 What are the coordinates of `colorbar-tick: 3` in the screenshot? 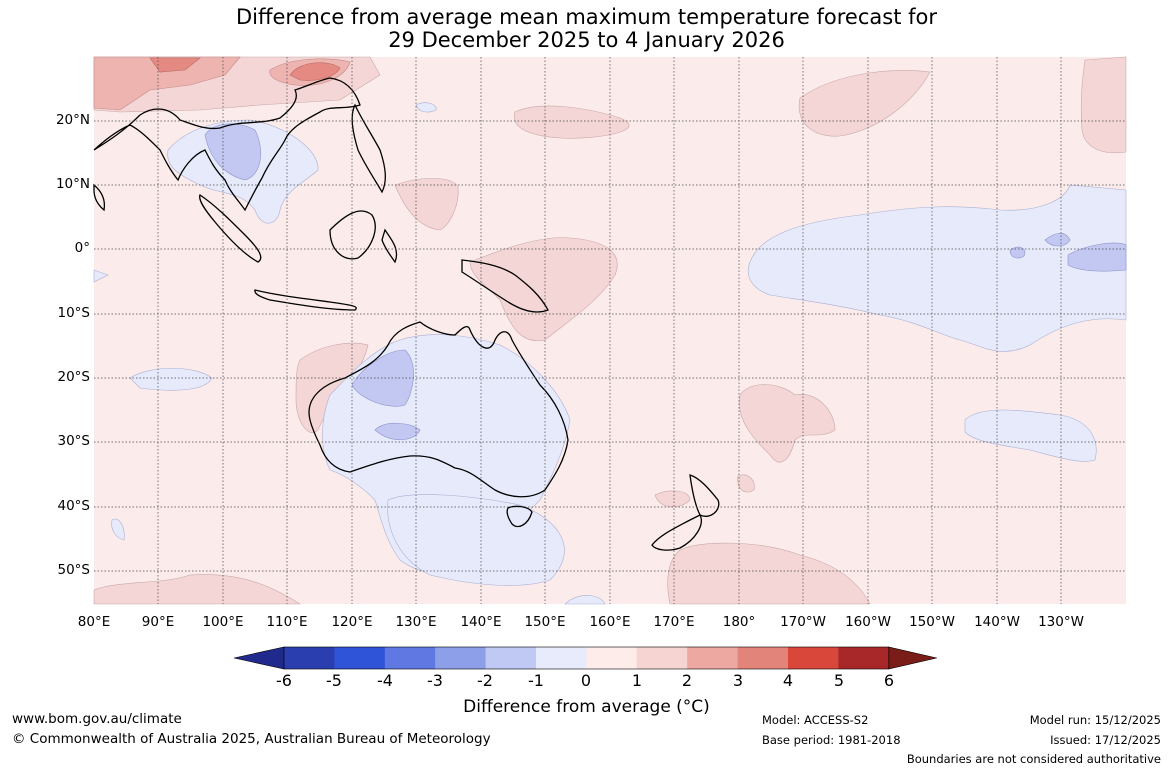 It's located at (738, 680).